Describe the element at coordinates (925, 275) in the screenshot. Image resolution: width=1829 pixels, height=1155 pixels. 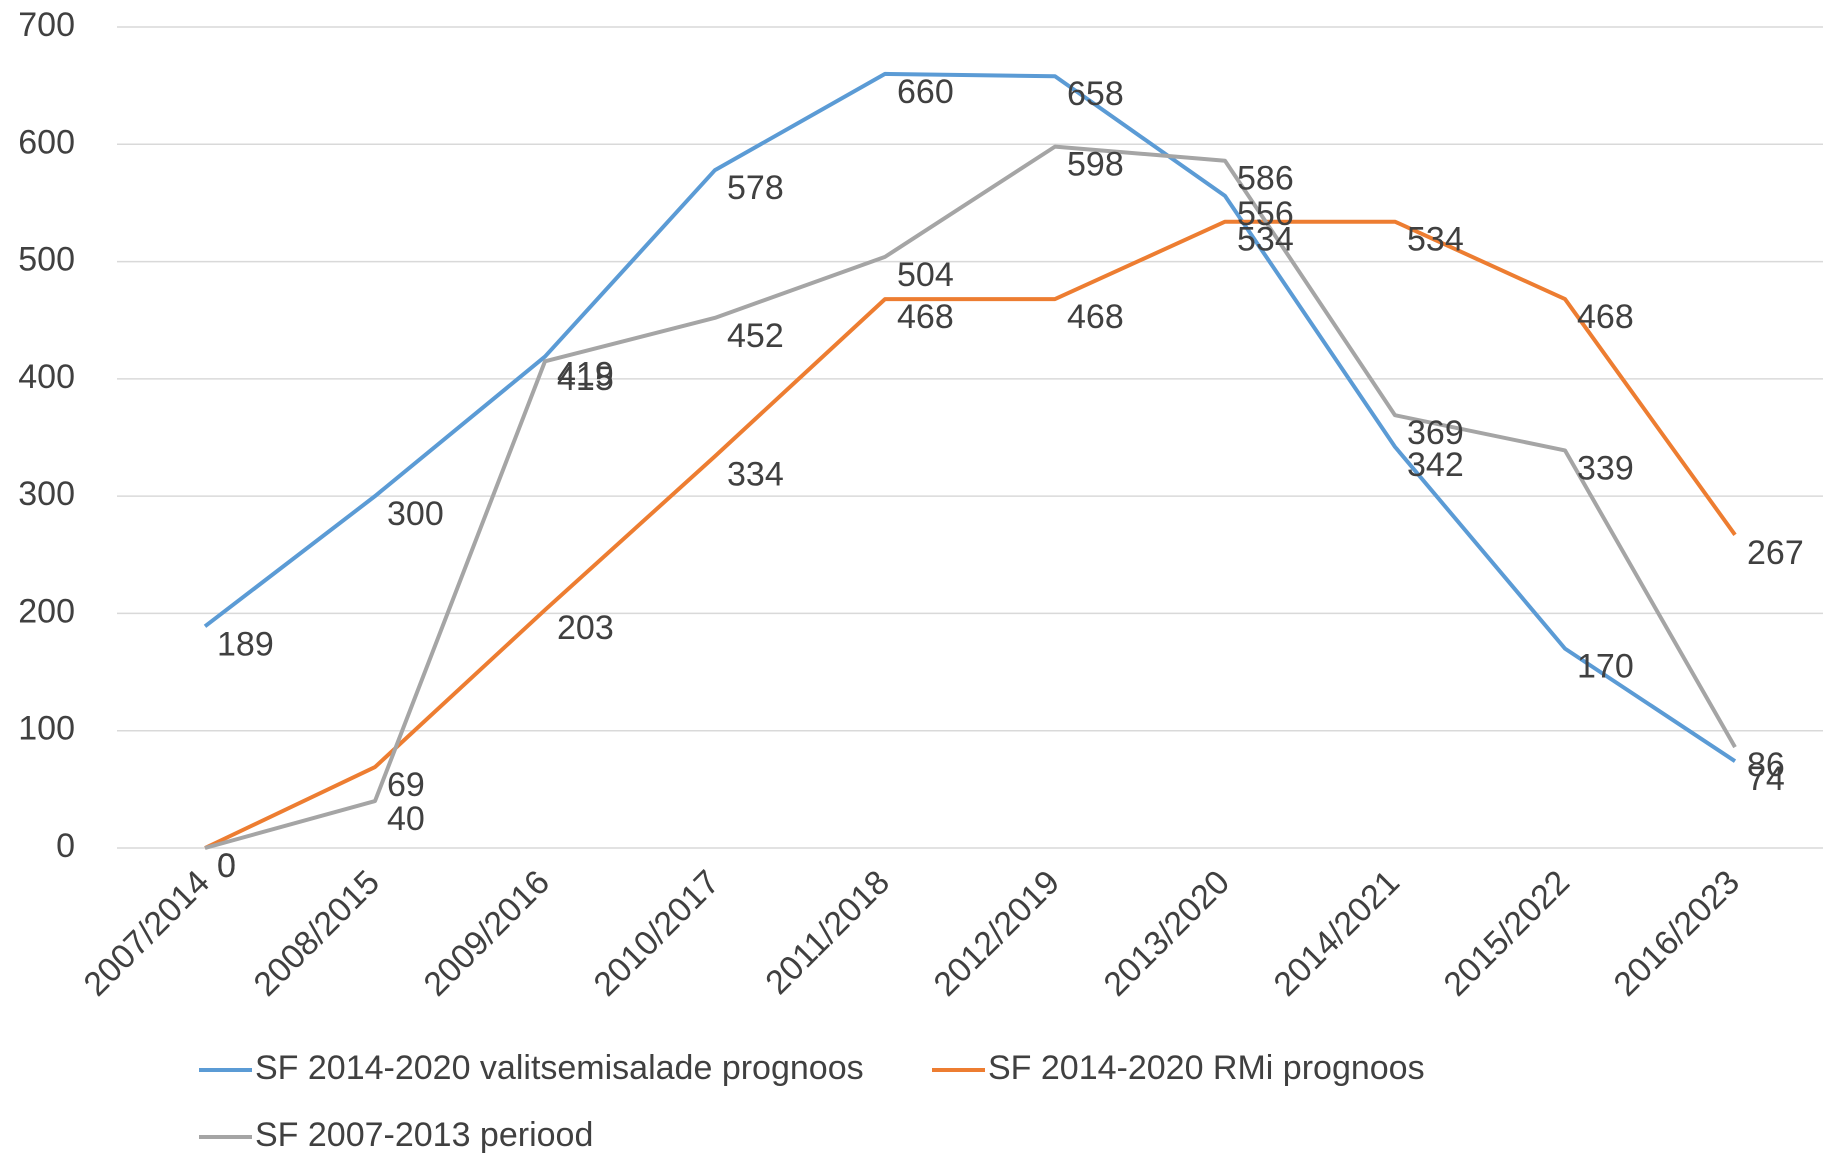
I see `data-label: 504` at that location.